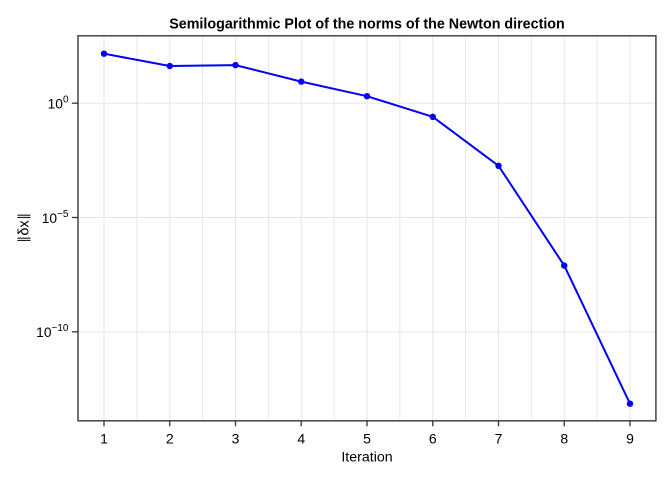  Describe the element at coordinates (366, 458) in the screenshot. I see `svg-text: Iteration` at that location.